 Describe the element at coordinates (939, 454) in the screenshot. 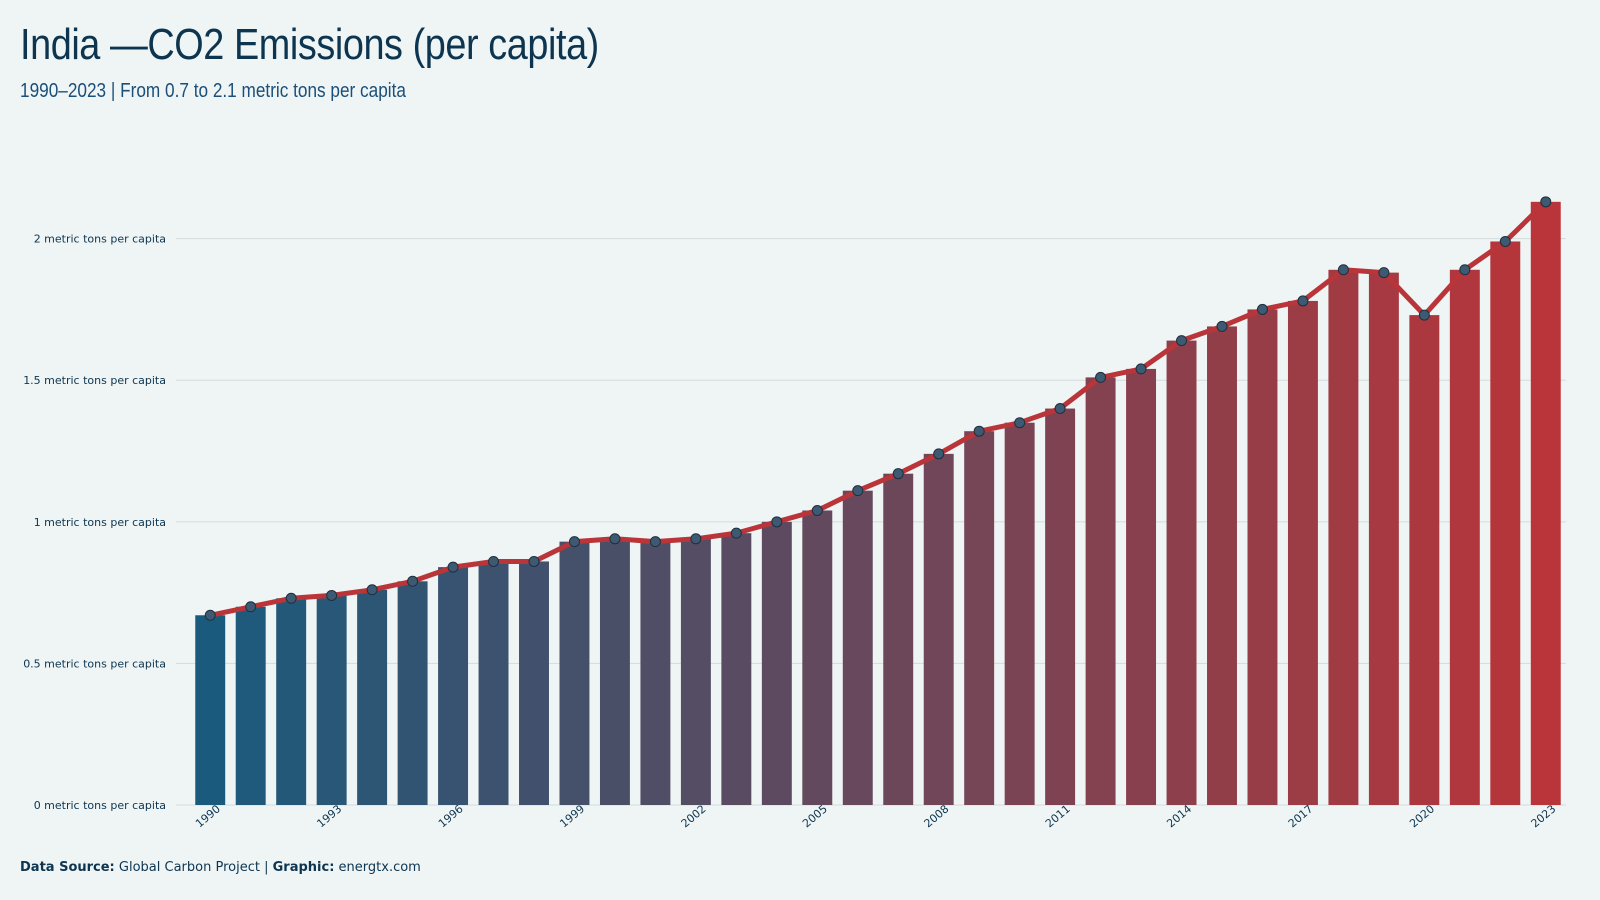

I see `point-2008` at that location.